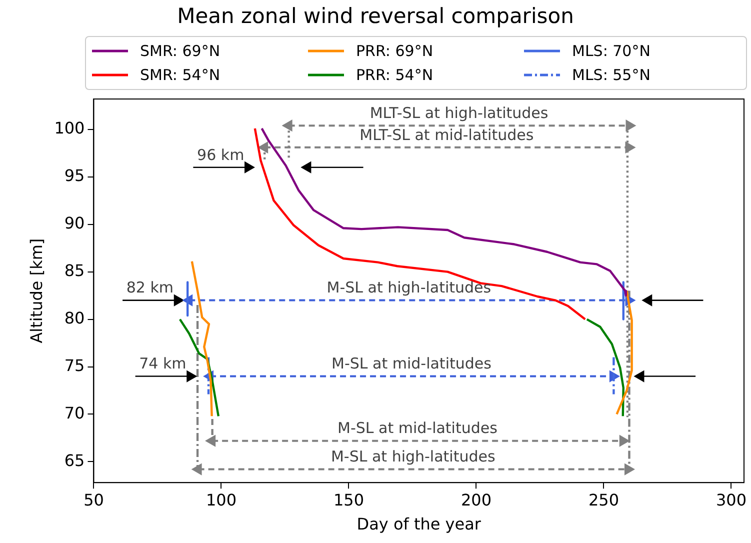 Image resolution: width=751 pixels, height=543 pixels. What do you see at coordinates (611, 51) in the screenshot?
I see `legend-label: MLS: 70°N` at bounding box center [611, 51].